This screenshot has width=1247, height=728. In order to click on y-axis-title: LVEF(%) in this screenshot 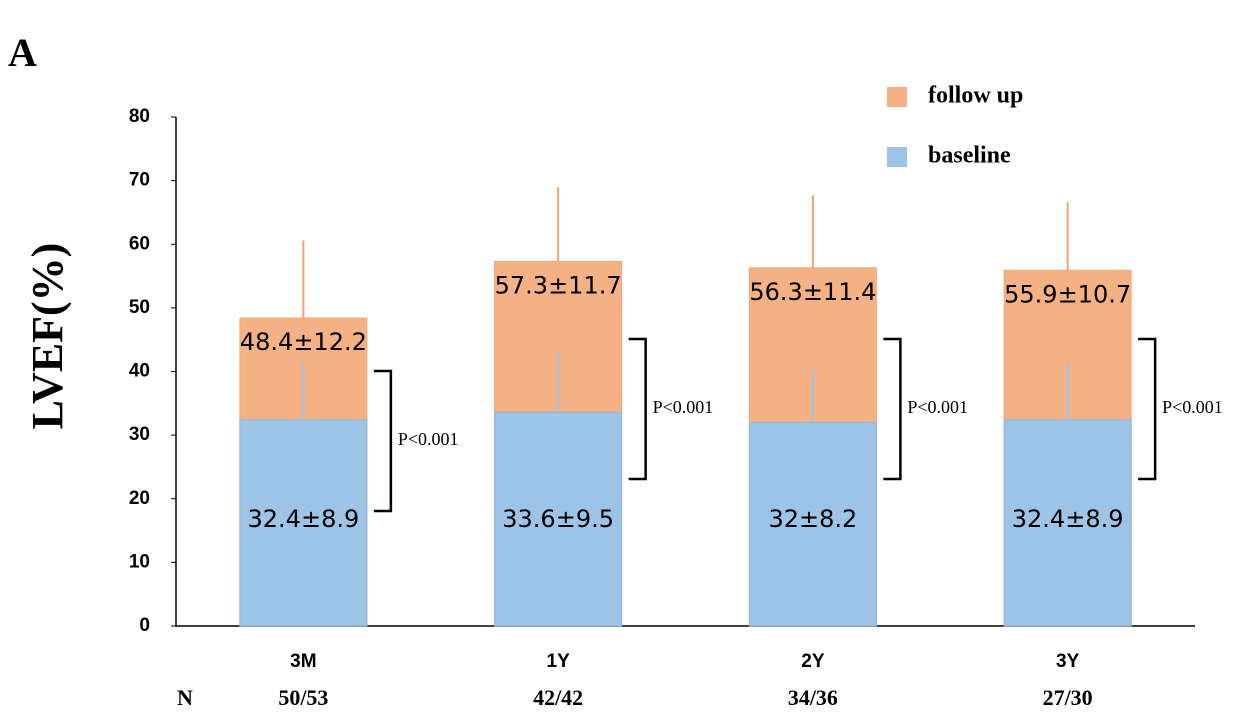, I will do `click(47, 336)`.